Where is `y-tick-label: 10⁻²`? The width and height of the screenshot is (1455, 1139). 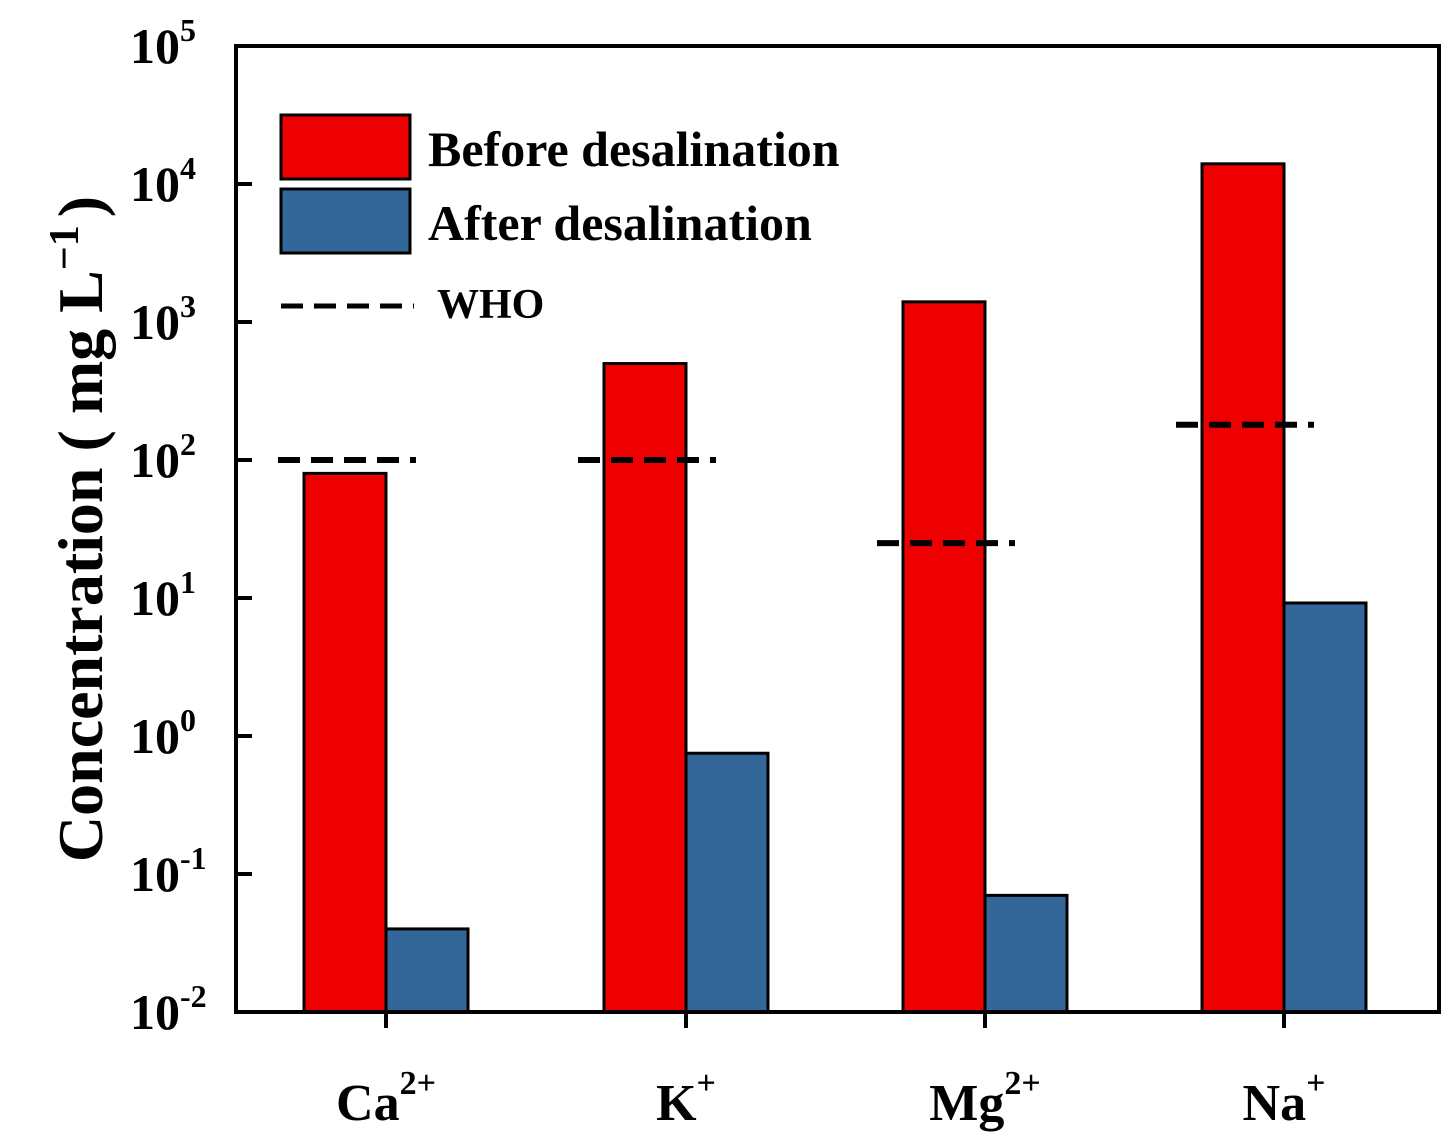
y-tick-label: 10⁻² is located at coordinates (168, 1009).